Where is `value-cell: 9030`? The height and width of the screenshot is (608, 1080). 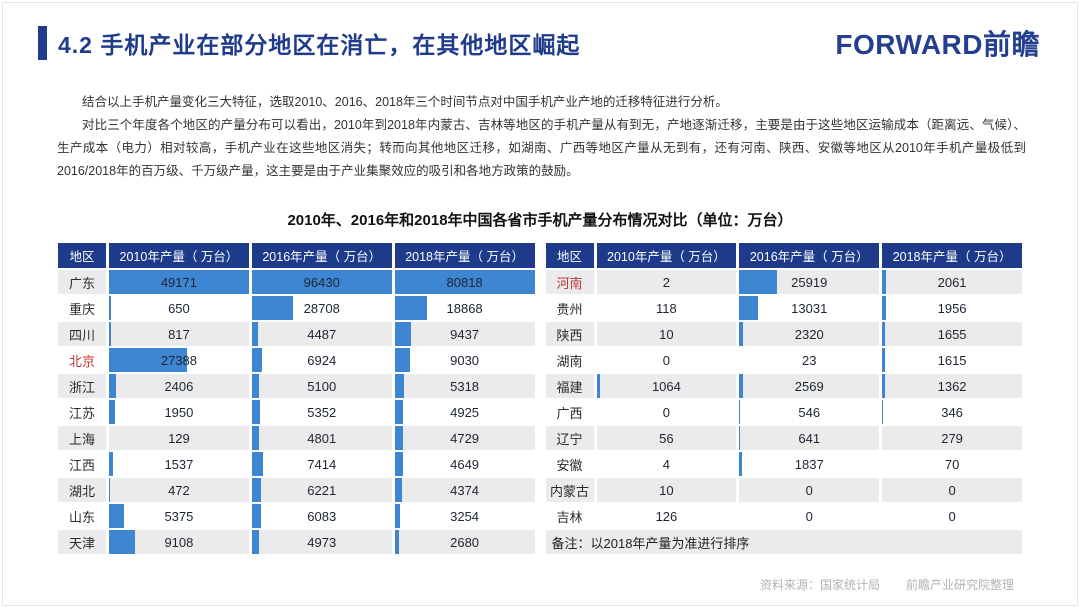 value-cell: 9030 is located at coordinates (464, 360).